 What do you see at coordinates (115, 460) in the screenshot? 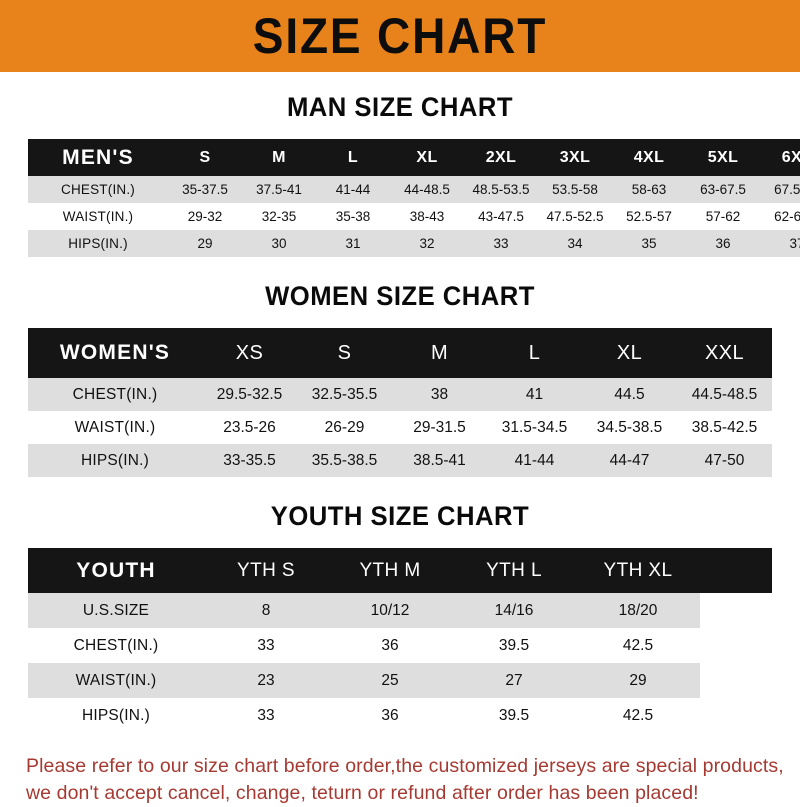
I see `women-row-label-2: HIPS(IN.)` at bounding box center [115, 460].